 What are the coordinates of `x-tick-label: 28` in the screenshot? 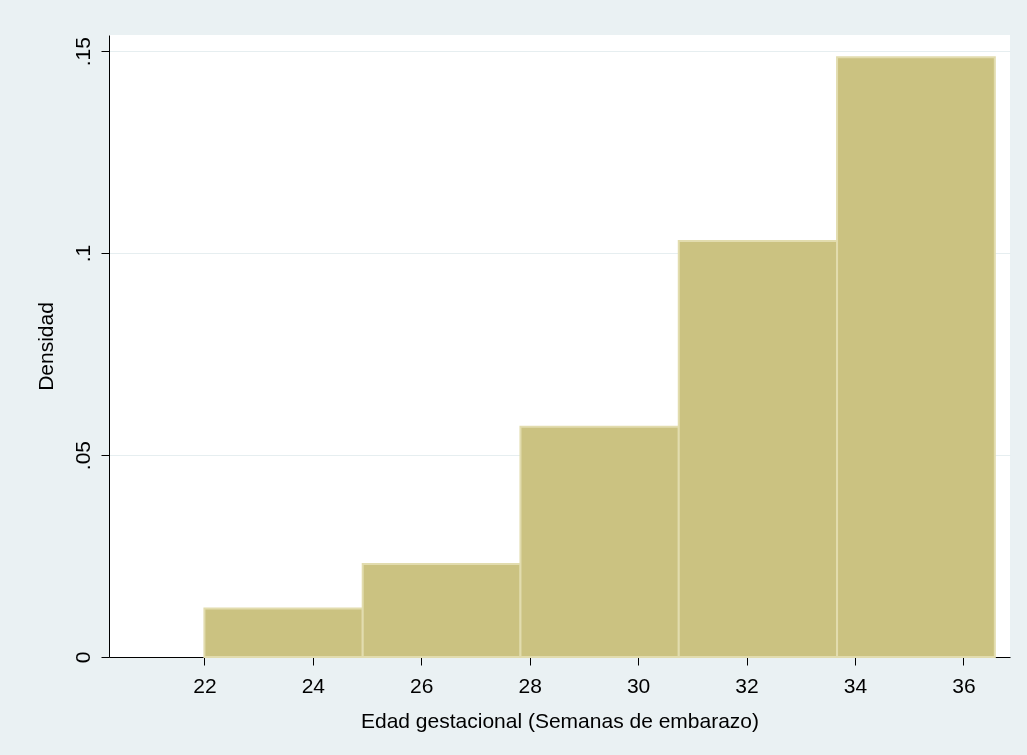 It's located at (530, 685).